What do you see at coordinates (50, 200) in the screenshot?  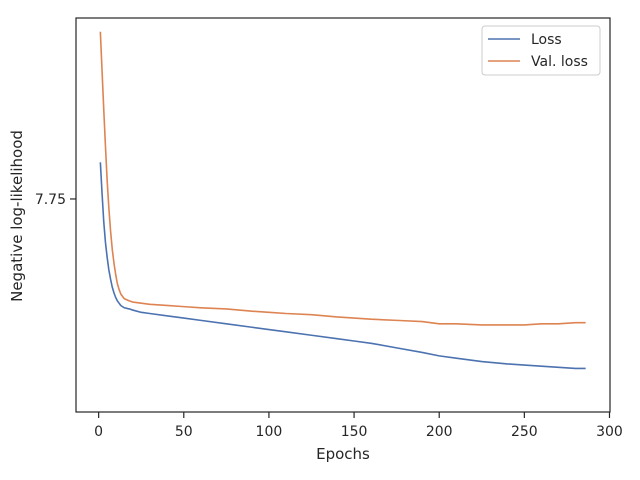 I see `y-tick-label: 7.75` at bounding box center [50, 200].